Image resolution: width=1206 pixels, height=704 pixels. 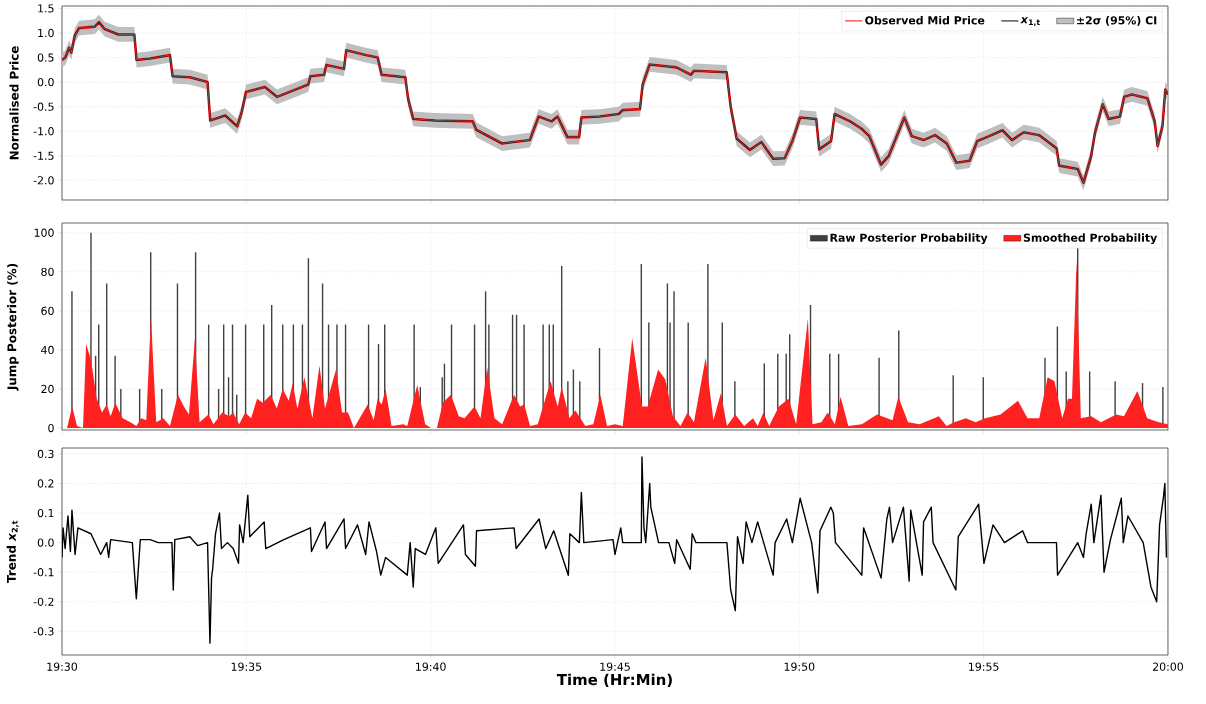 I want to click on y-tick-label: 80, so click(x=47, y=271).